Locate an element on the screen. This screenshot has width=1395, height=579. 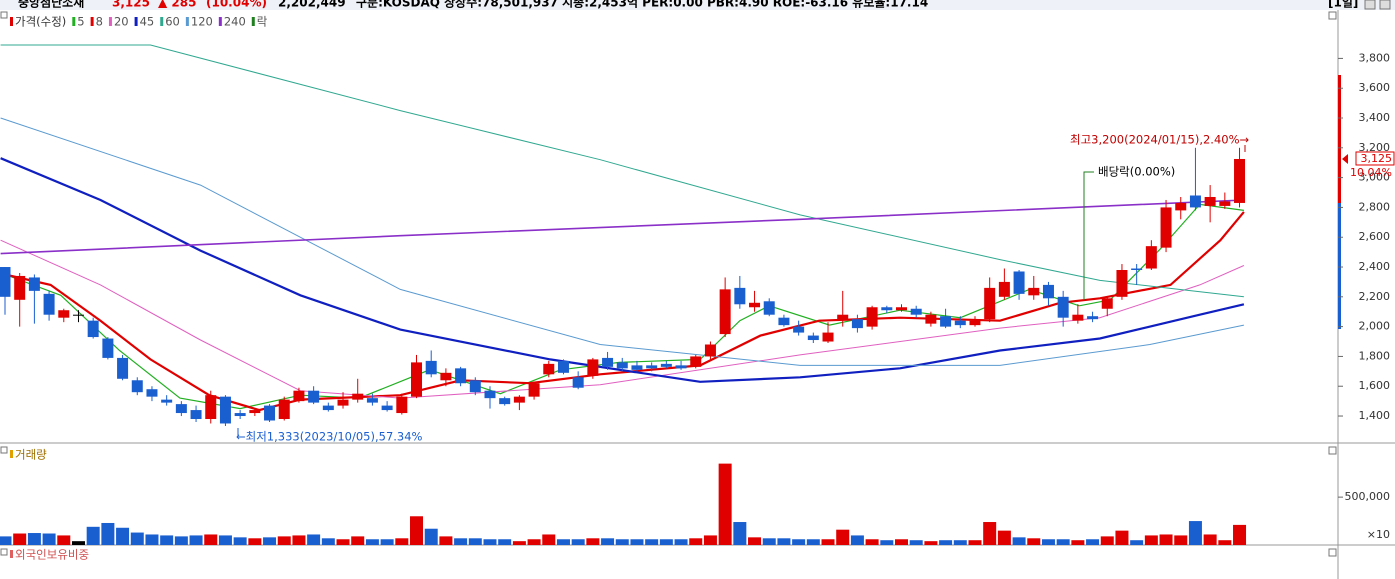
legend-label: 240 is located at coordinates (235, 22).